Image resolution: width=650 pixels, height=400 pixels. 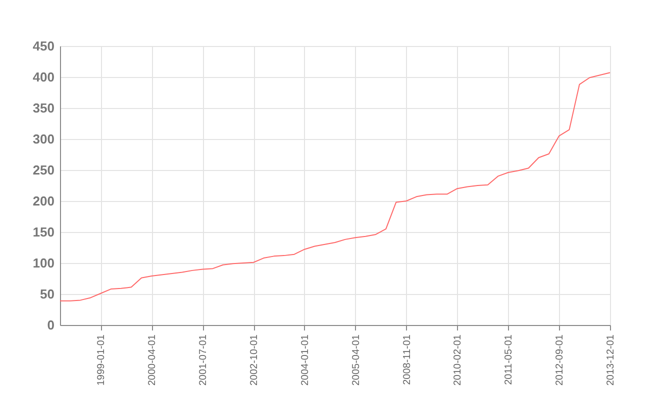 What do you see at coordinates (43, 232) in the screenshot?
I see `y-tick-label: 150` at bounding box center [43, 232].